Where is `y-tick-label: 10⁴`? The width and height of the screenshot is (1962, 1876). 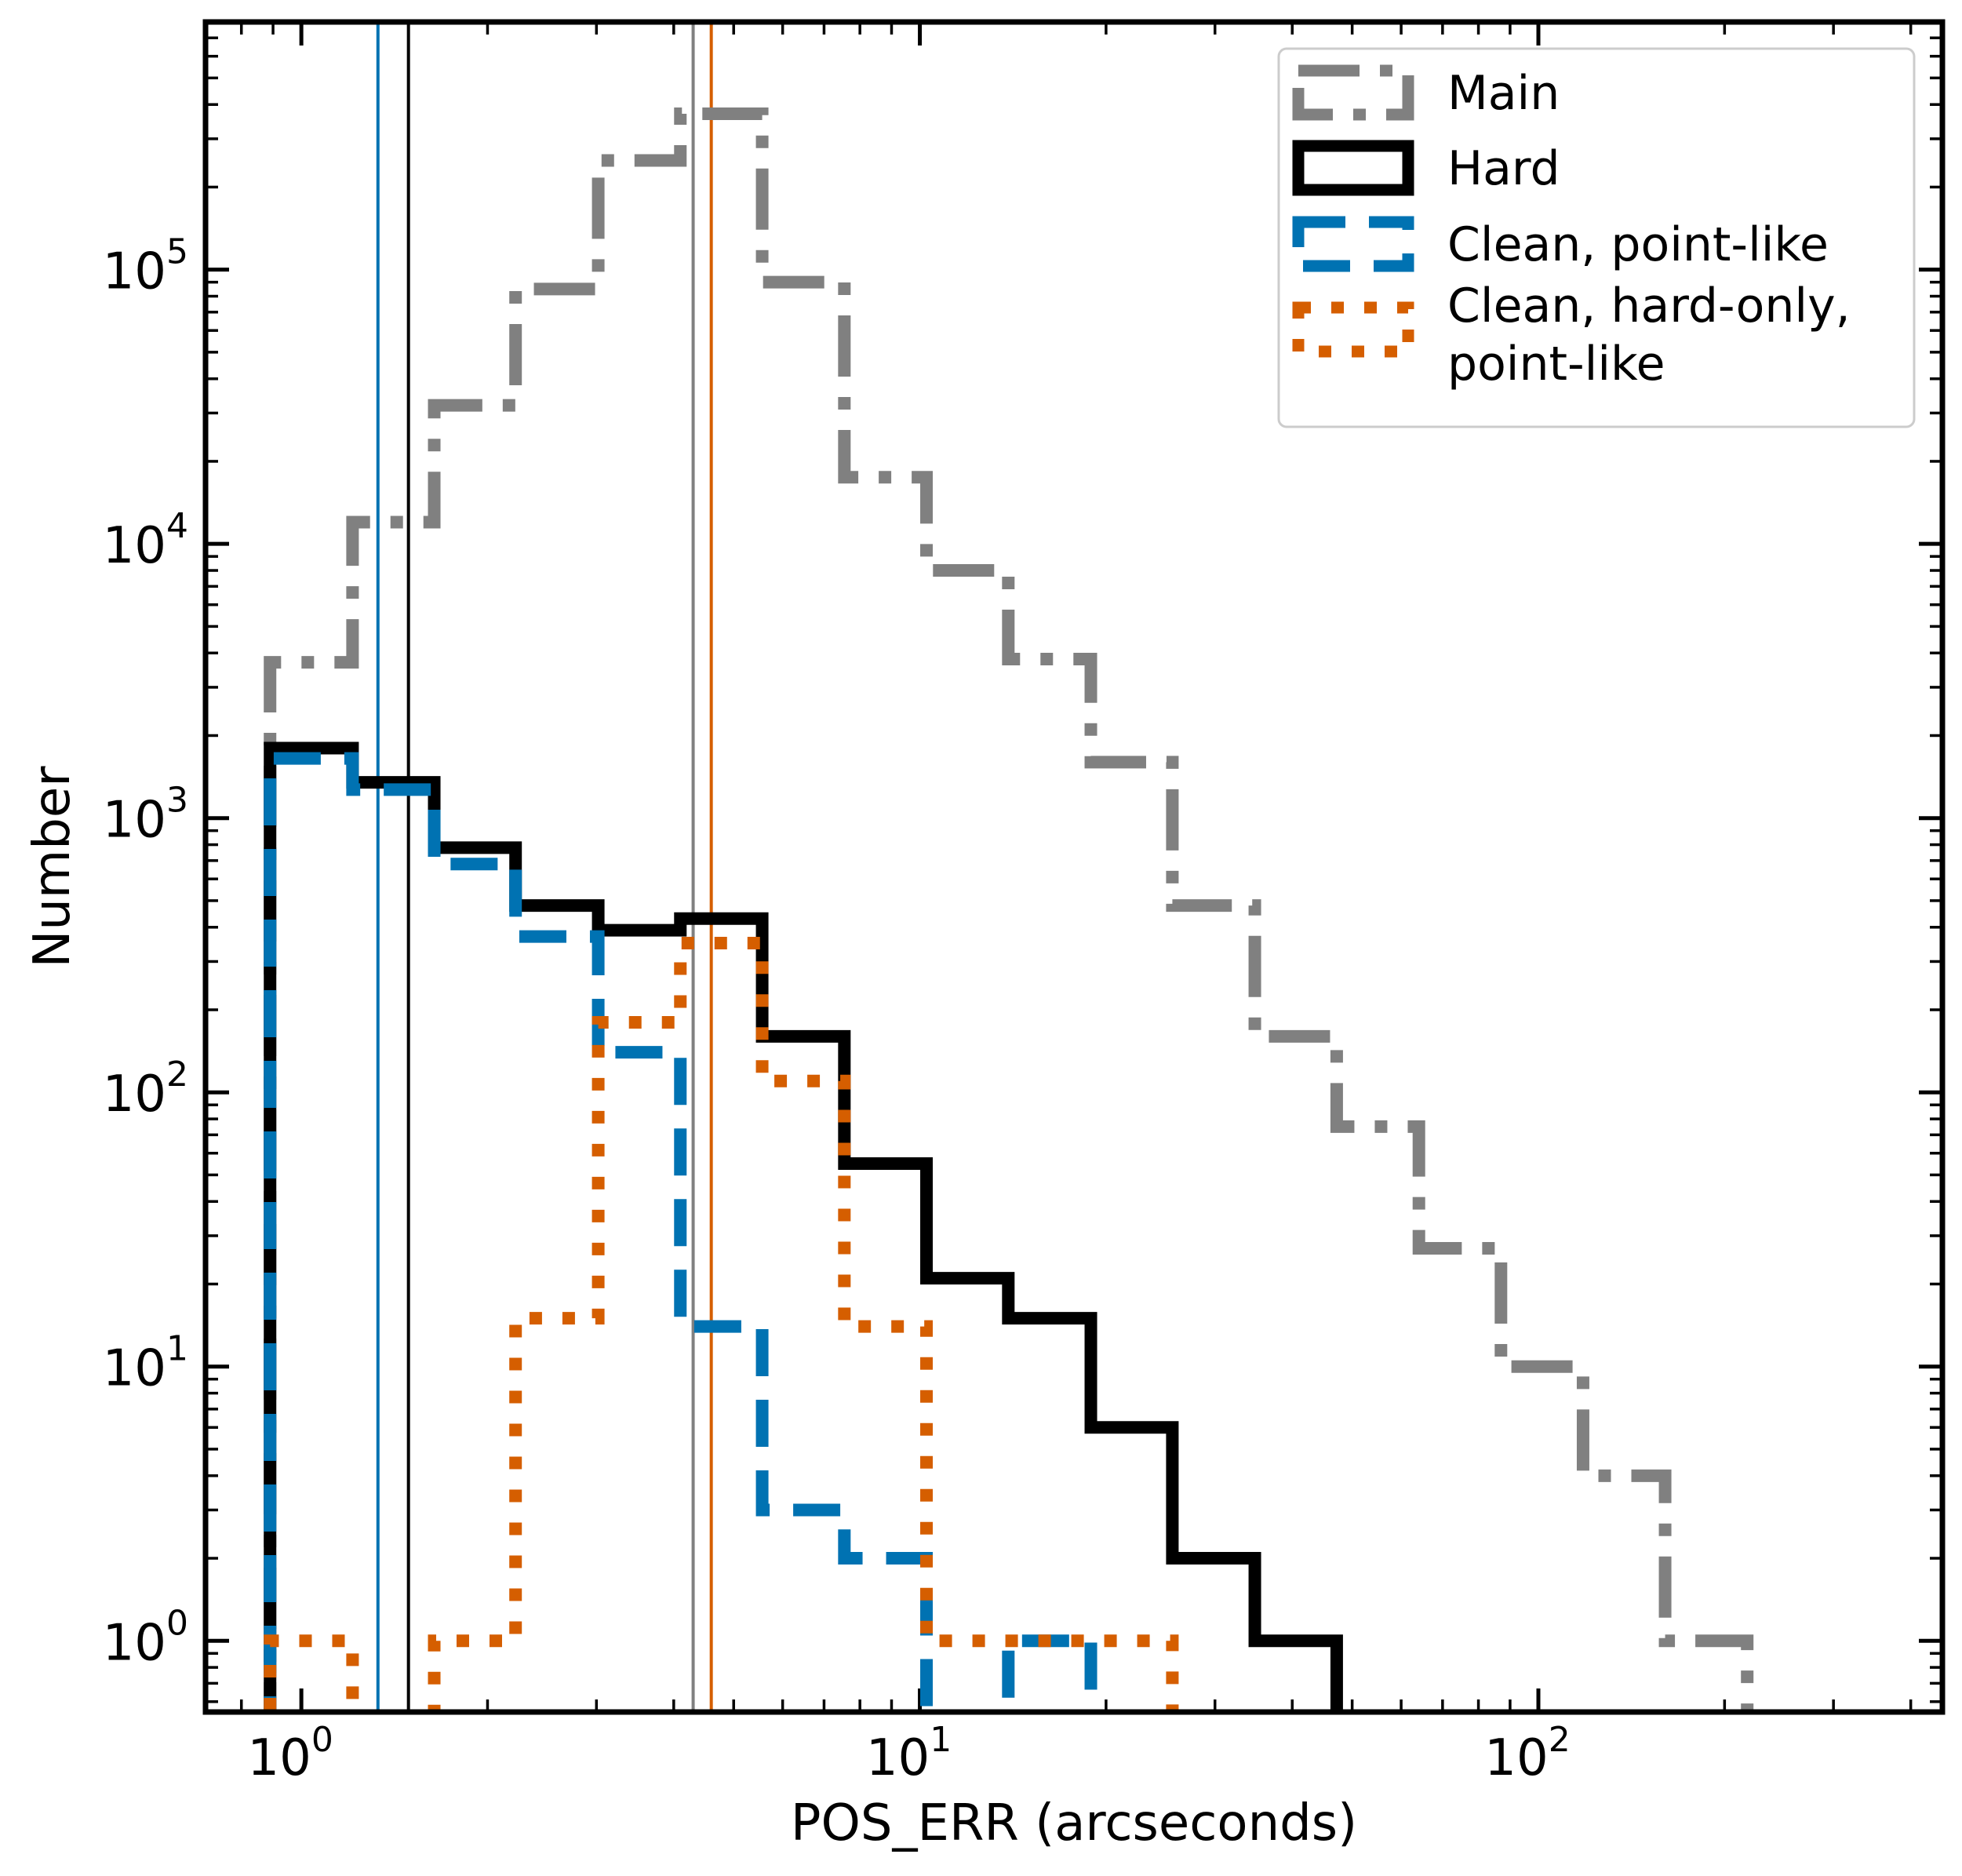
y-tick-label: 10⁴ is located at coordinates (145, 540).